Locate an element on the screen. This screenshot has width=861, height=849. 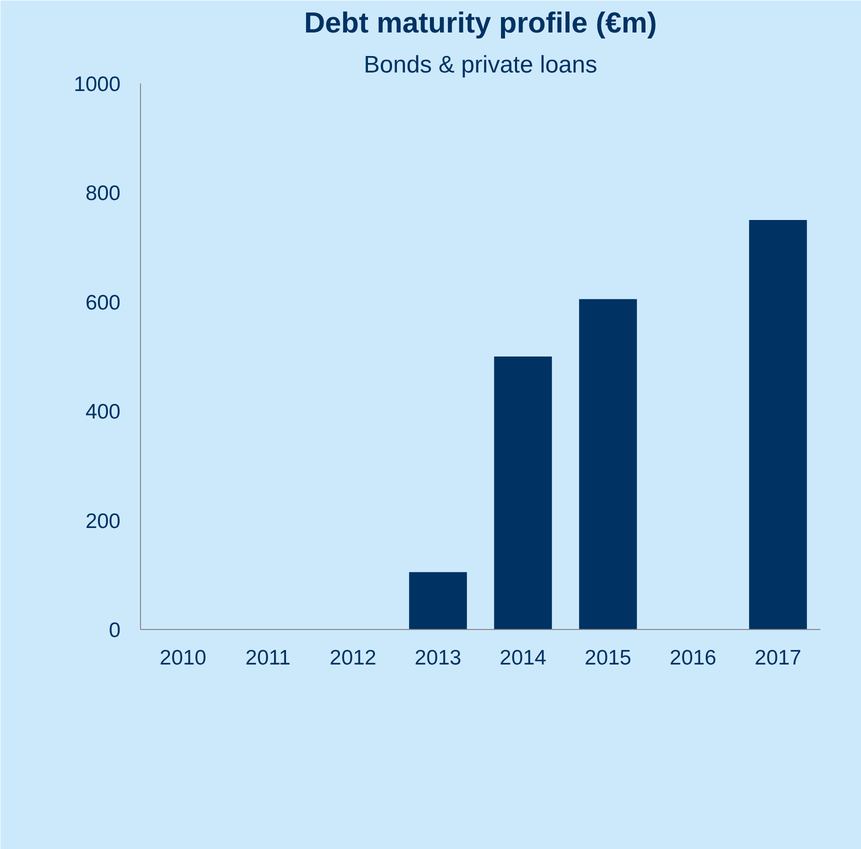
y-tick-label: 400 is located at coordinates (103, 412).